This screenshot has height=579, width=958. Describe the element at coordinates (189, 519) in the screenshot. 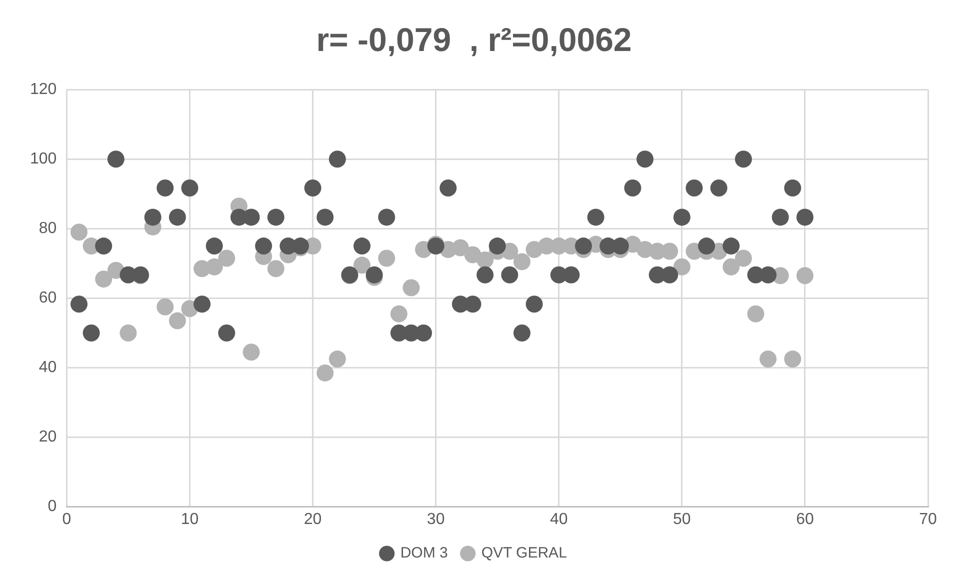

I see `x-tick-label: 10` at that location.